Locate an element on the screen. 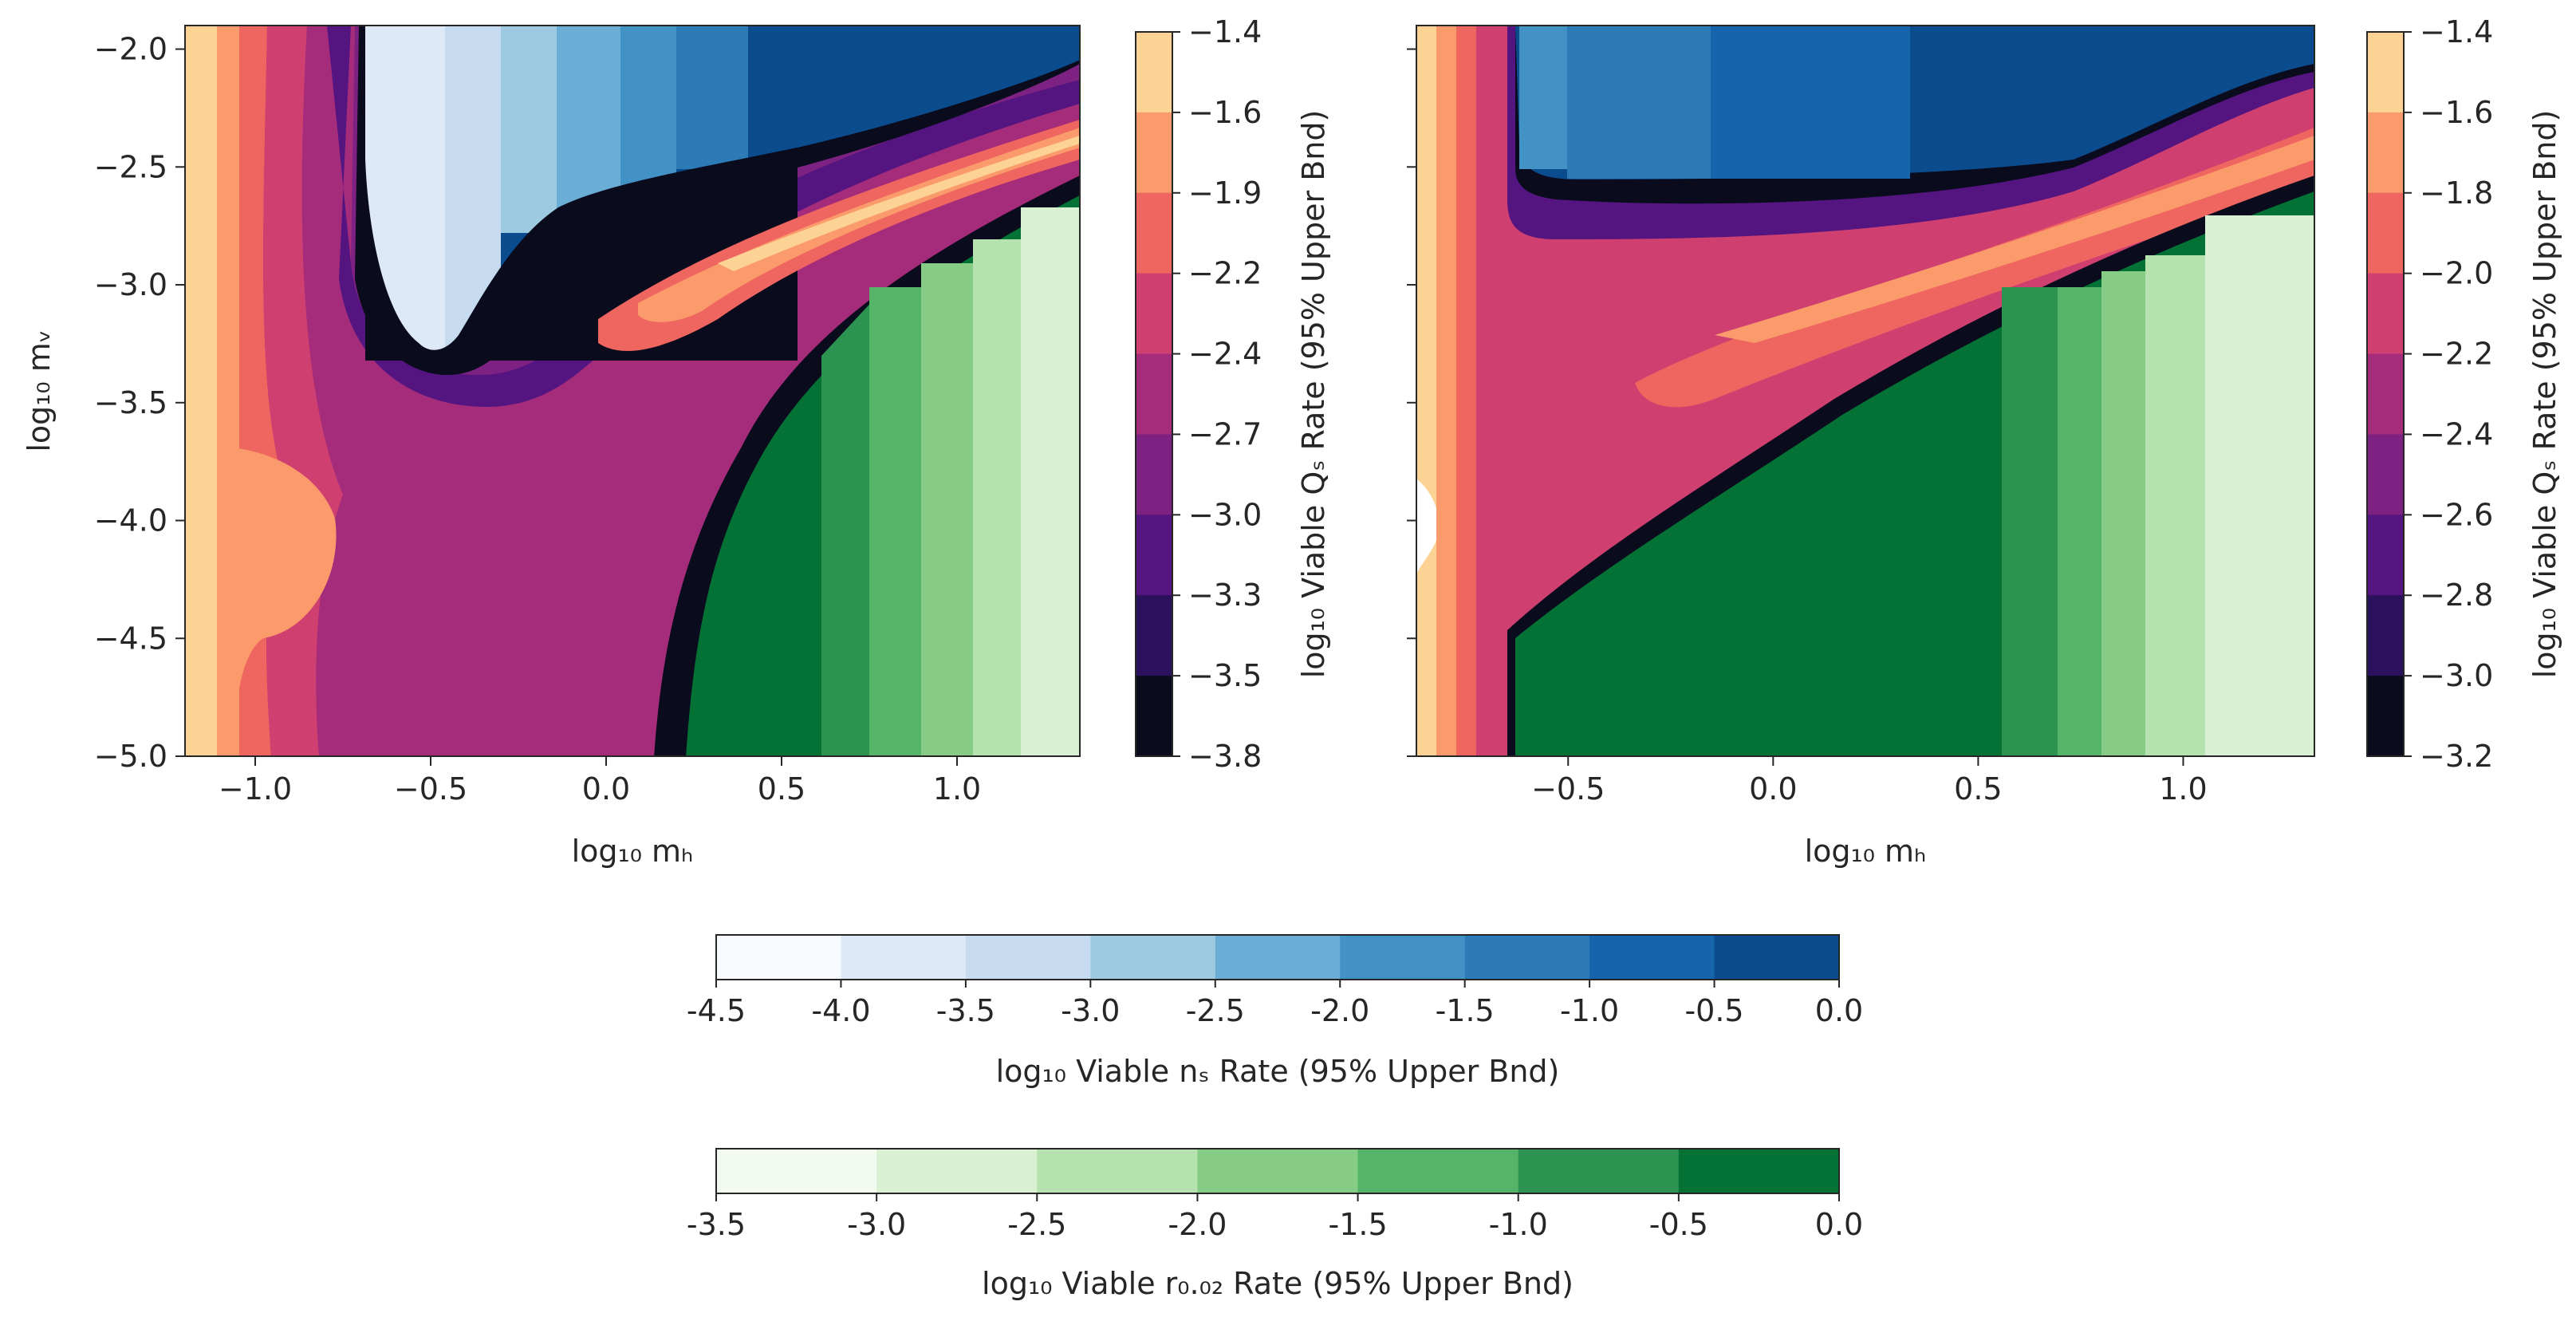 This screenshot has width=2576, height=1325. left-lobe-orange is located at coordinates (277, 601).